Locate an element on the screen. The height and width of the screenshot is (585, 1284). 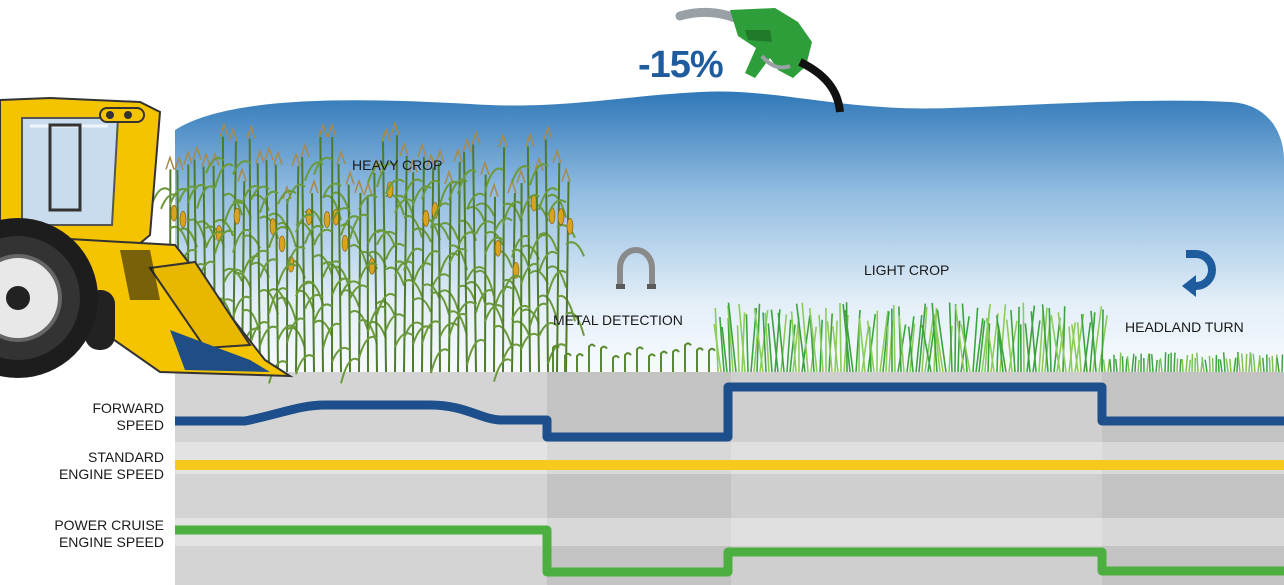
forage-harvester-icon is located at coordinates (147, 237).